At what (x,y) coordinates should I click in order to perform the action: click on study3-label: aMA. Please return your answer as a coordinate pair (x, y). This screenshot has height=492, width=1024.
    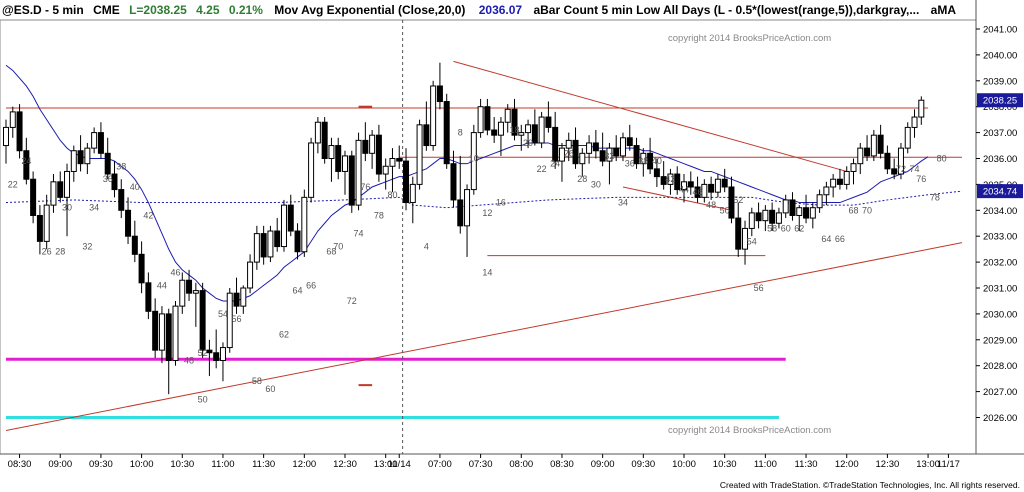
    Looking at the image, I should click on (944, 10).